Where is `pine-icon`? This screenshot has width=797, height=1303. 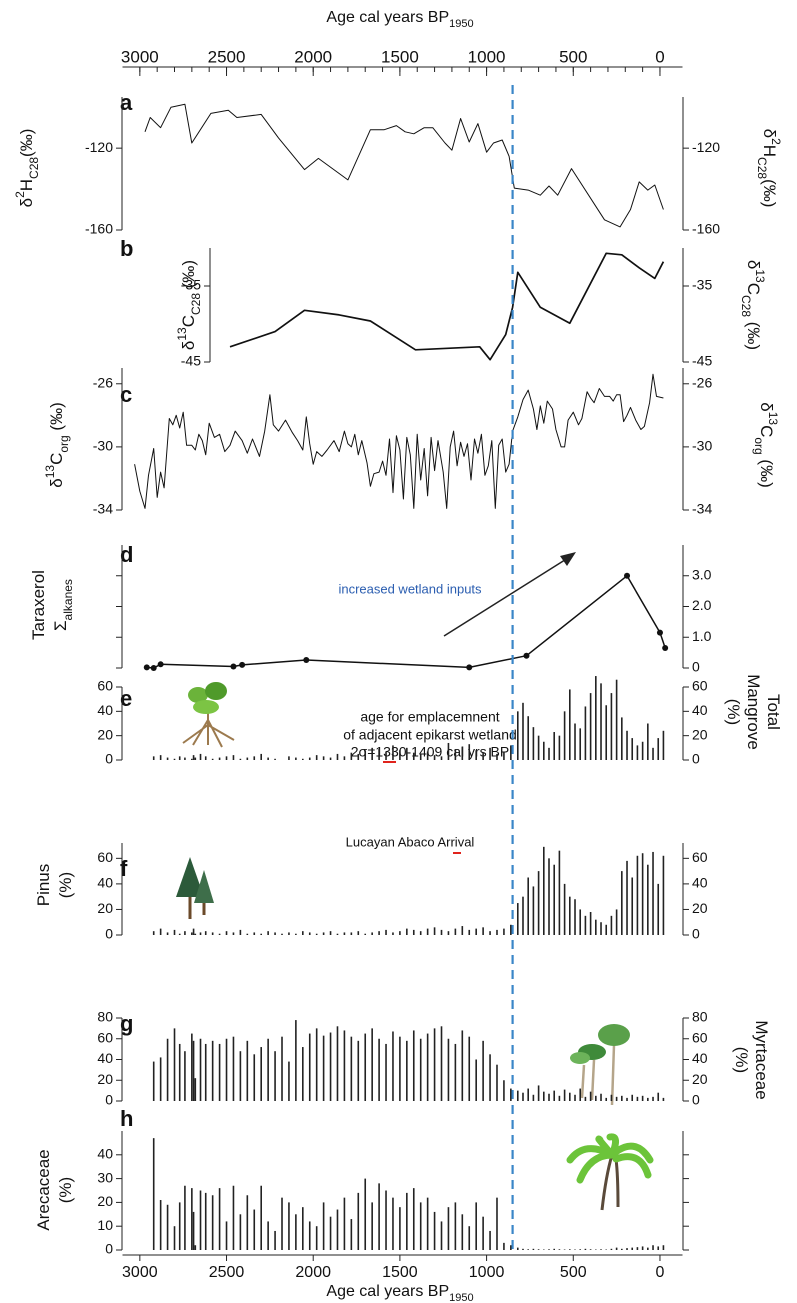
pine-icon is located at coordinates (195, 888).